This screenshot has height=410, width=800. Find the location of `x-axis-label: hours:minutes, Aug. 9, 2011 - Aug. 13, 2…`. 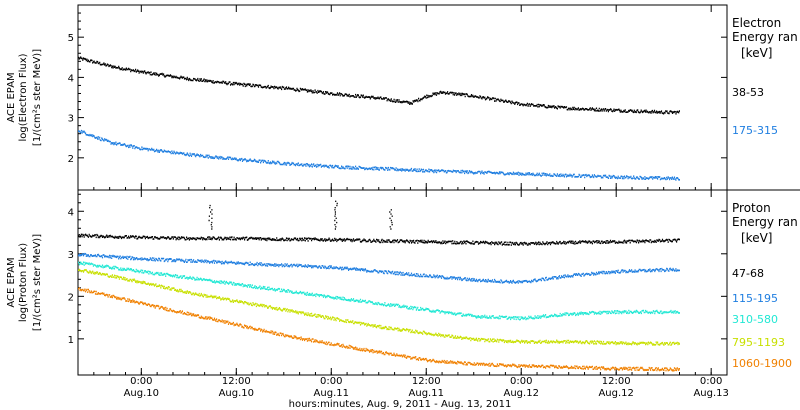

x-axis-label: hours:minutes, Aug. 9, 2011 - Aug. 13, 2… is located at coordinates (400, 404).